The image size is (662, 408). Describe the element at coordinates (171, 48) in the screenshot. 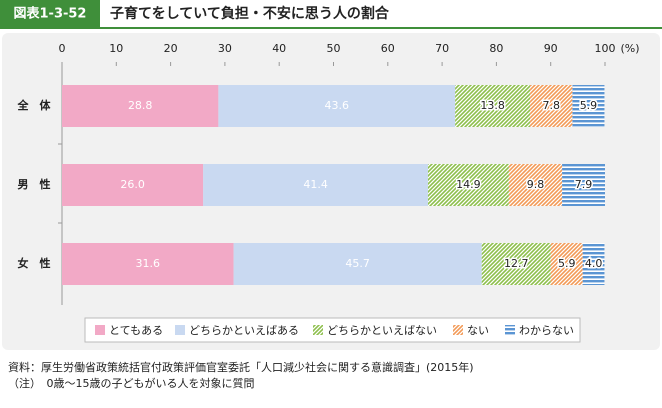

I see `x-tick-label: 20` at that location.